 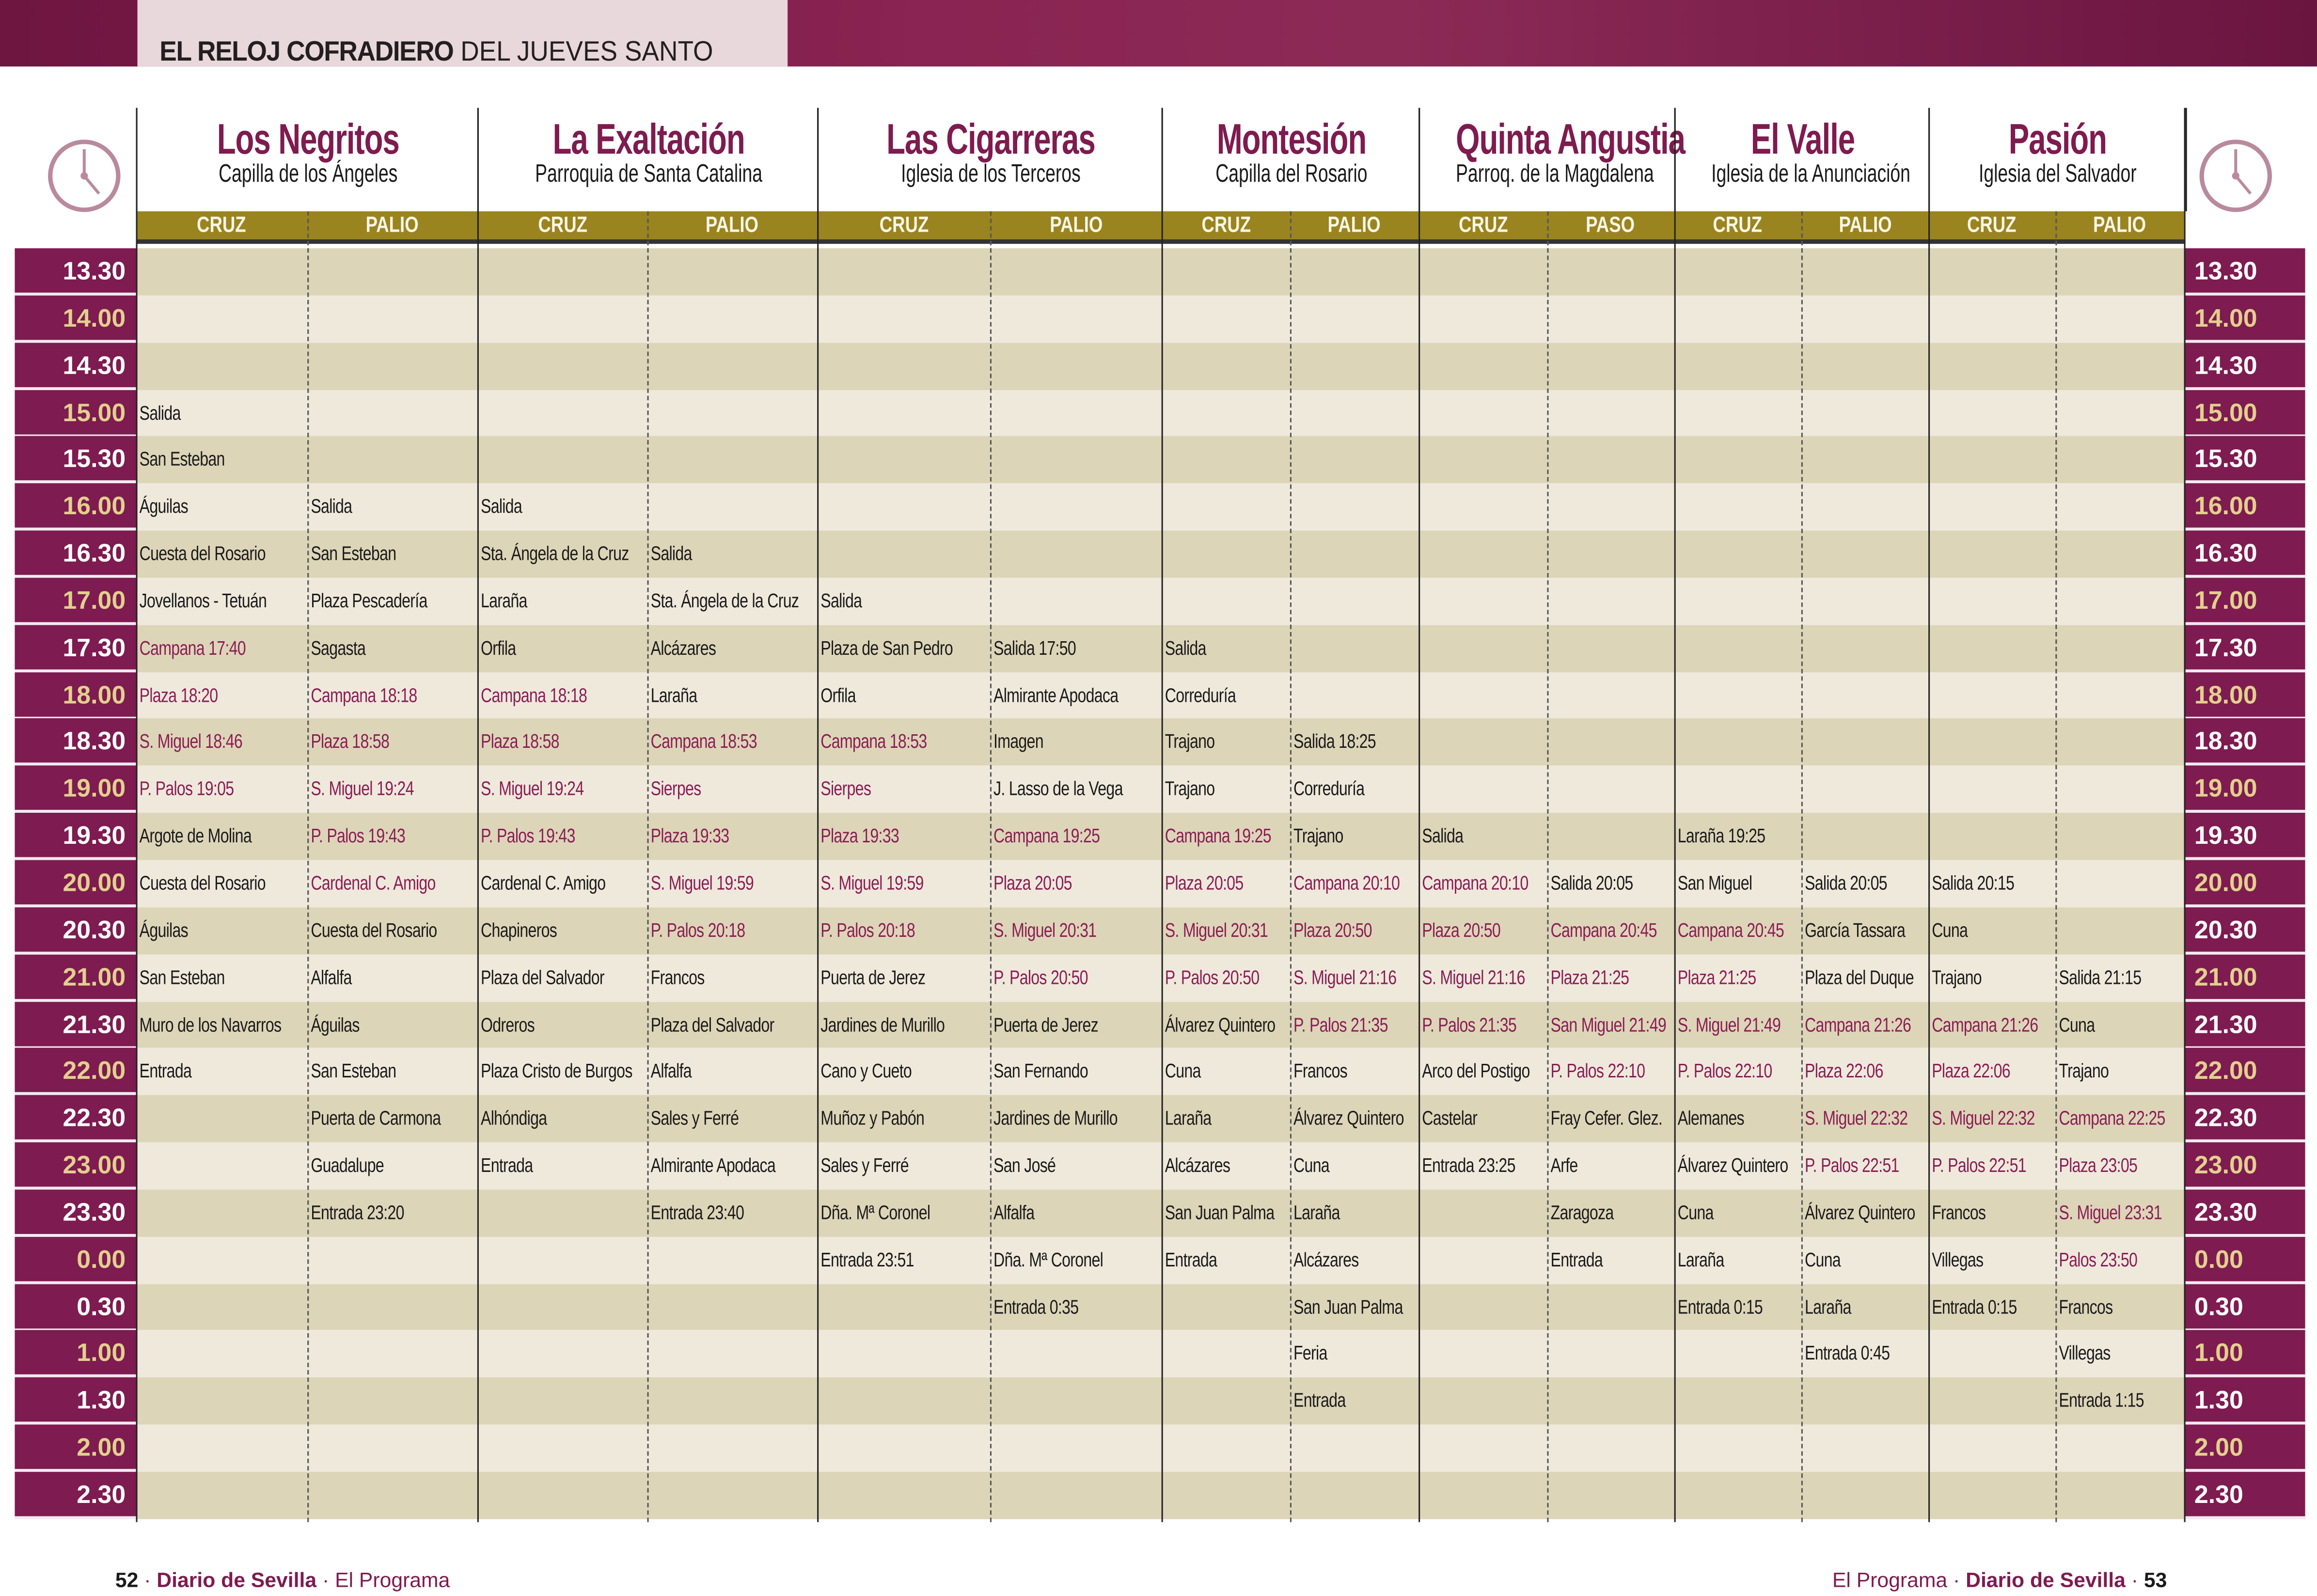 I want to click on time-text: 14.30, so click(x=2225, y=365).